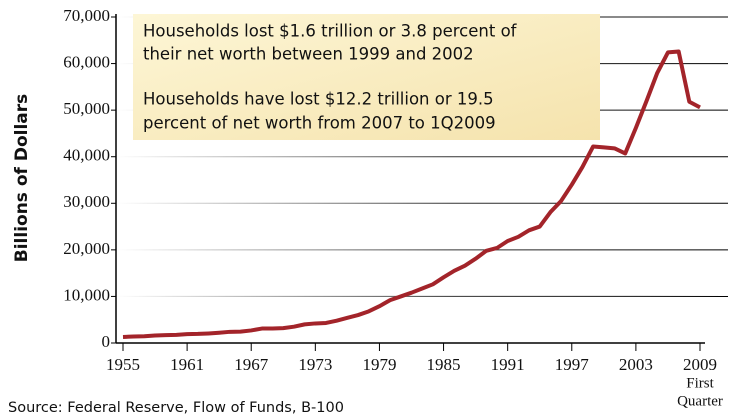 The height and width of the screenshot is (417, 743). What do you see at coordinates (123, 364) in the screenshot?
I see `x-tick-label: 1955` at bounding box center [123, 364].